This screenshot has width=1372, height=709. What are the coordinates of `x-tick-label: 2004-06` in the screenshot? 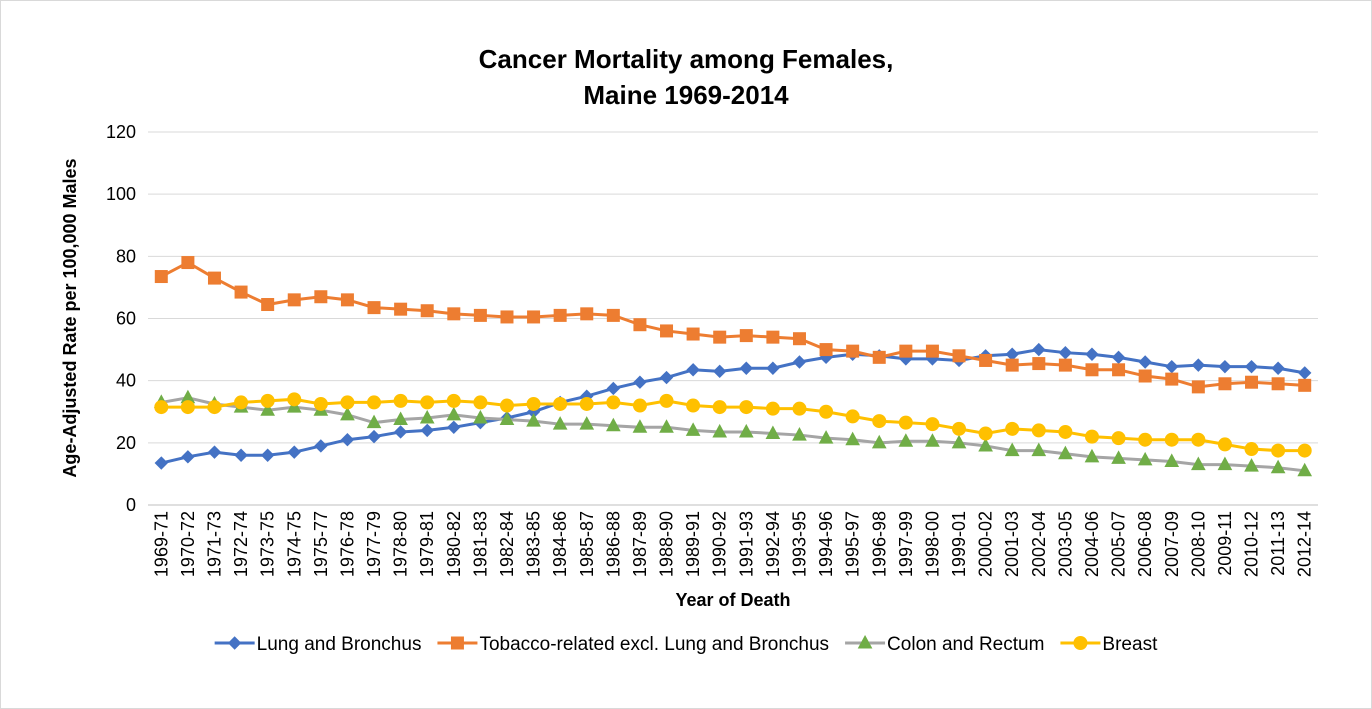 It's located at (1092, 544).